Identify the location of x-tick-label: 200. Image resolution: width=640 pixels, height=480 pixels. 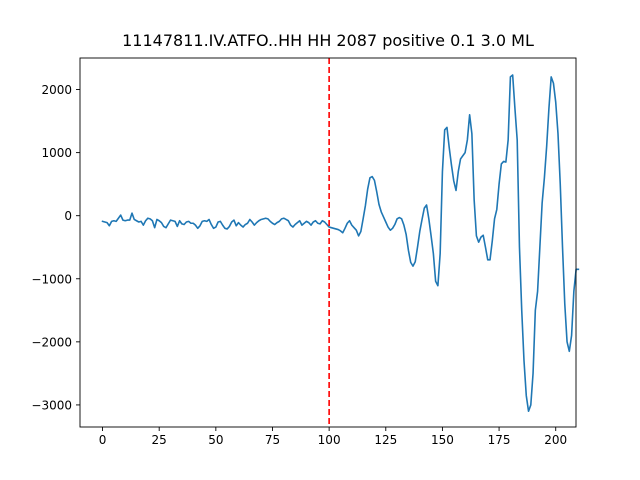
(555, 440).